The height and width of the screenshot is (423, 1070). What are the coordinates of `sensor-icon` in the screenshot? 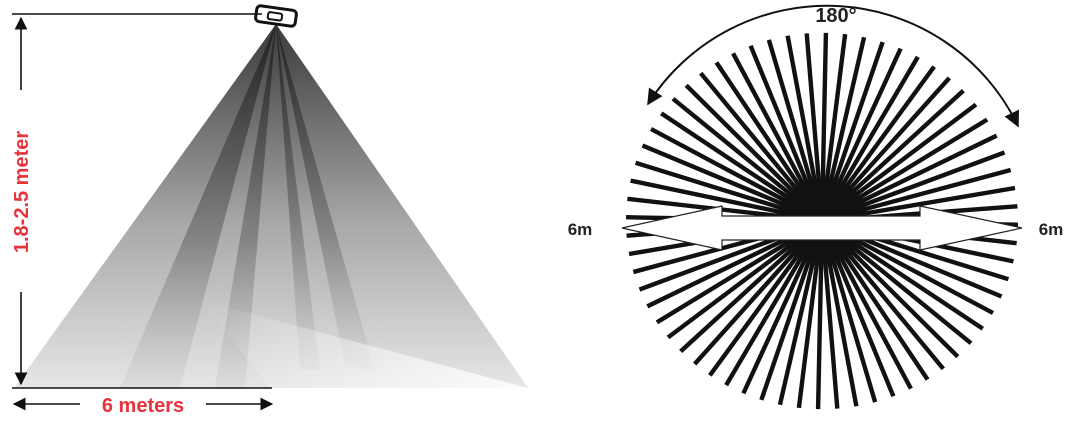 It's located at (276, 16).